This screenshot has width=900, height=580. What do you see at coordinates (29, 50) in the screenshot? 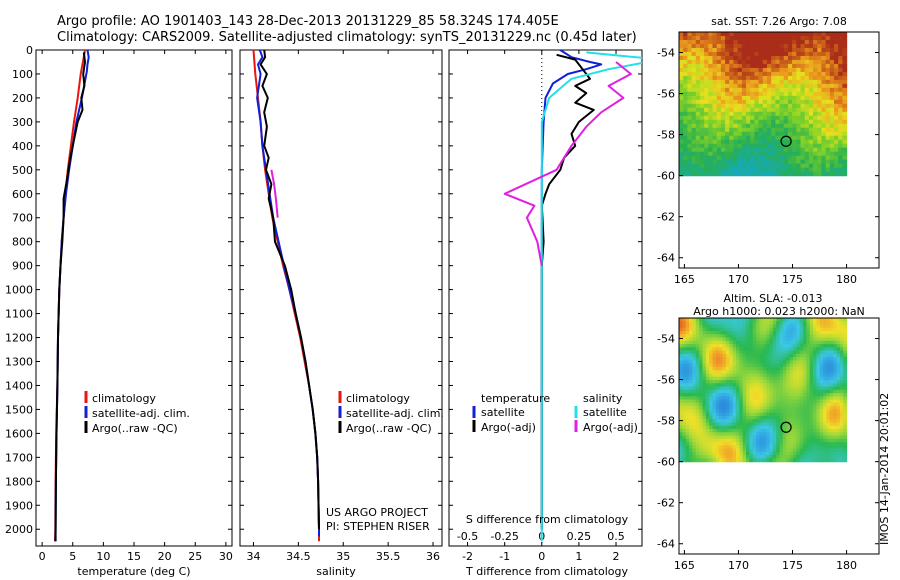
I see `y-tick-label: 0` at bounding box center [29, 50].